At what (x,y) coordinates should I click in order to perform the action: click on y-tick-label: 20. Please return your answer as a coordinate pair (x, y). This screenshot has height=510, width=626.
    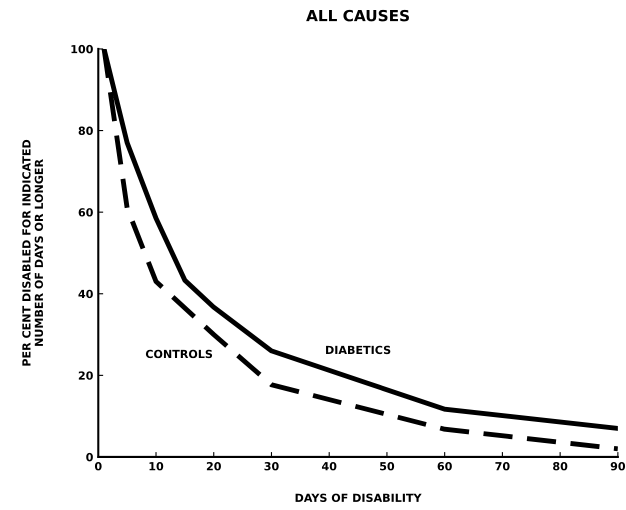
    Looking at the image, I should click on (85, 375).